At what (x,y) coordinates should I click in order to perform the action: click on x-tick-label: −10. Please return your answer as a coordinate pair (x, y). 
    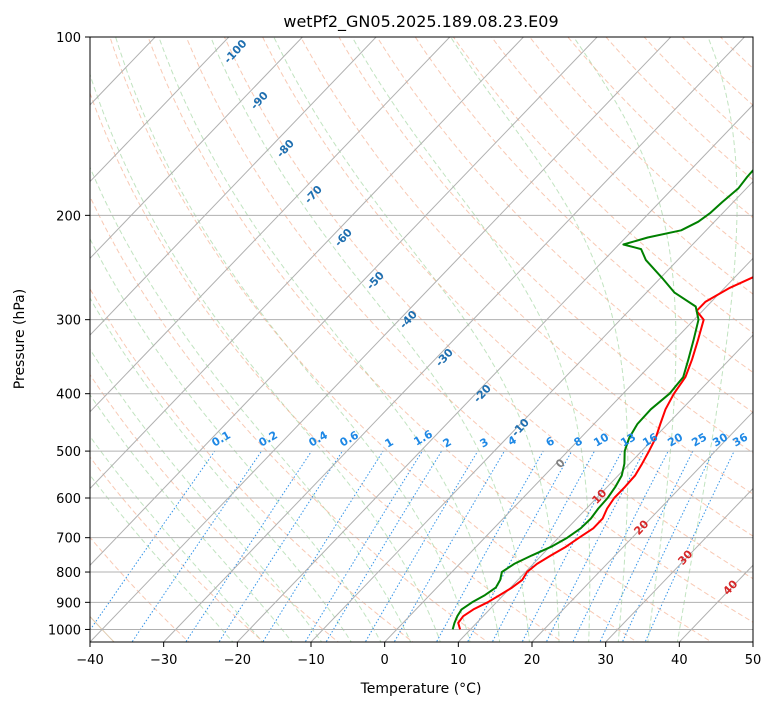
    Looking at the image, I should click on (310, 660).